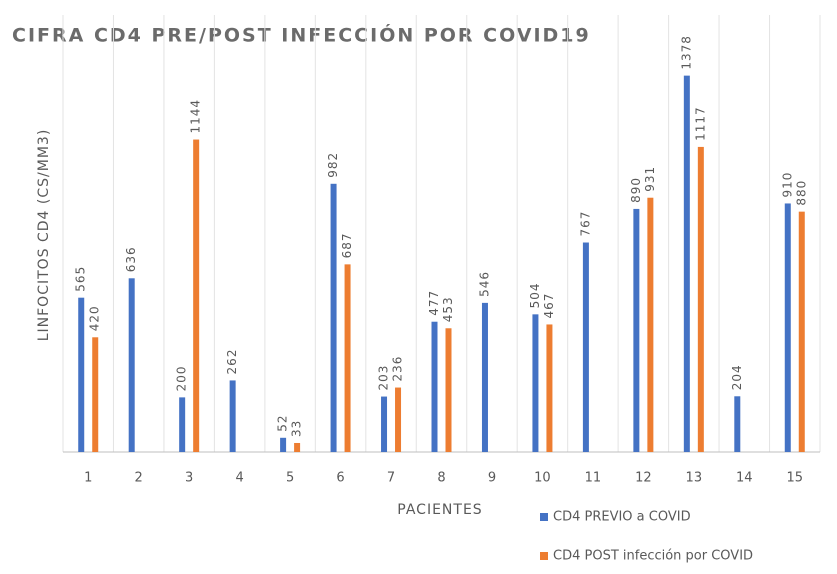 Image resolution: width=837 pixels, height=574 pixels. What do you see at coordinates (139, 478) in the screenshot?
I see `x-tick-label: 2` at bounding box center [139, 478].